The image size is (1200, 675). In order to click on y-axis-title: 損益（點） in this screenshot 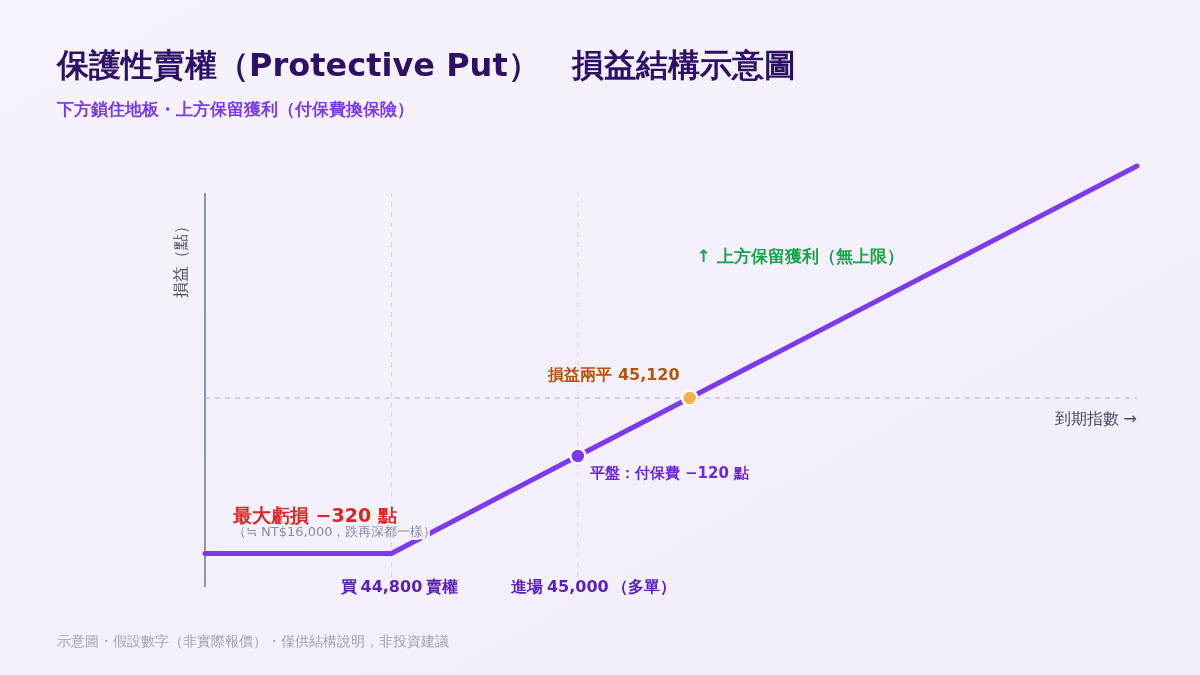, I will do `click(180, 258)`.